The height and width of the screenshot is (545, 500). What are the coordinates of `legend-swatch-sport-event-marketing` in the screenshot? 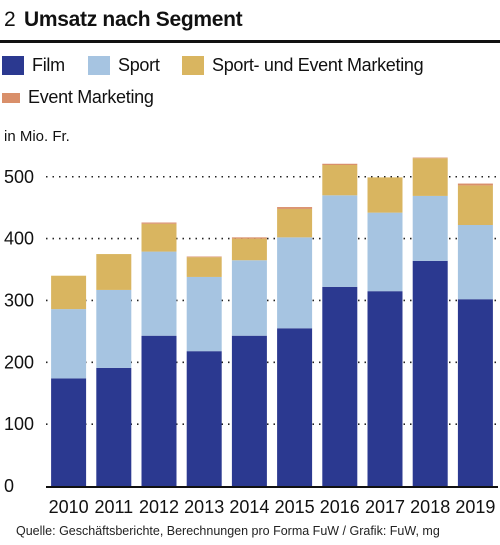 It's located at (193, 65).